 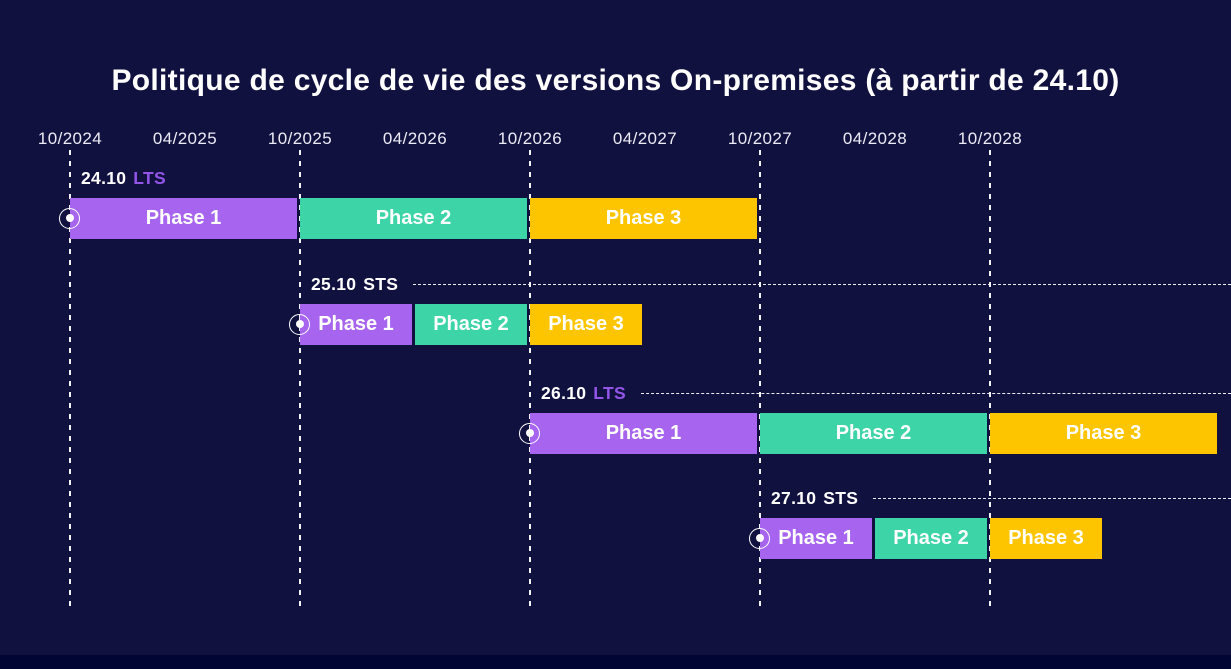 I want to click on release-label: 27.10 STS, so click(x=1001, y=498).